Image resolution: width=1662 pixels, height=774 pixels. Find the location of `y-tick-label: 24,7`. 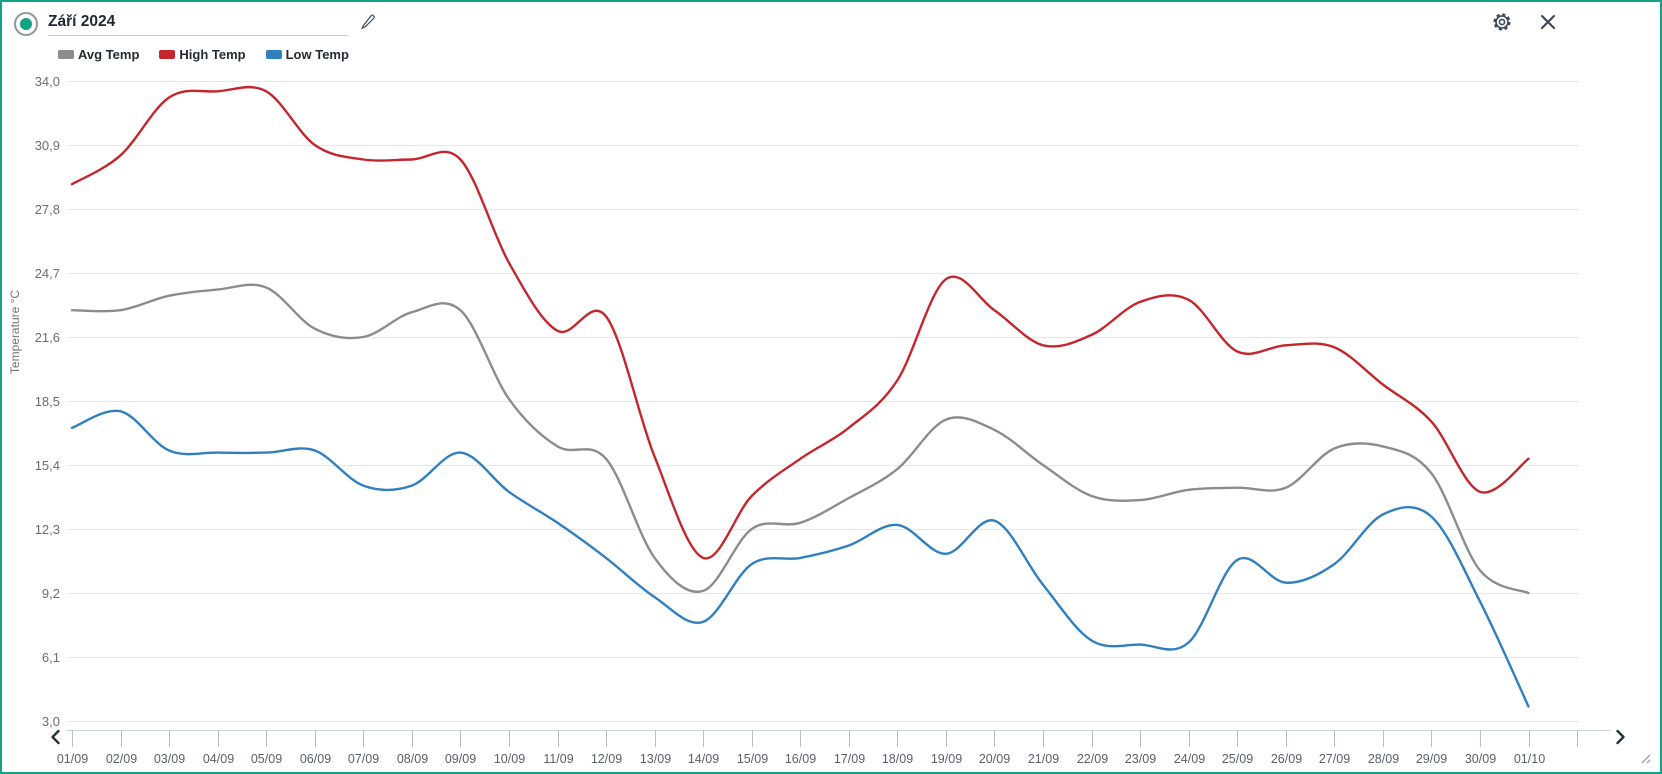

y-tick-label: 24,7 is located at coordinates (47, 273).